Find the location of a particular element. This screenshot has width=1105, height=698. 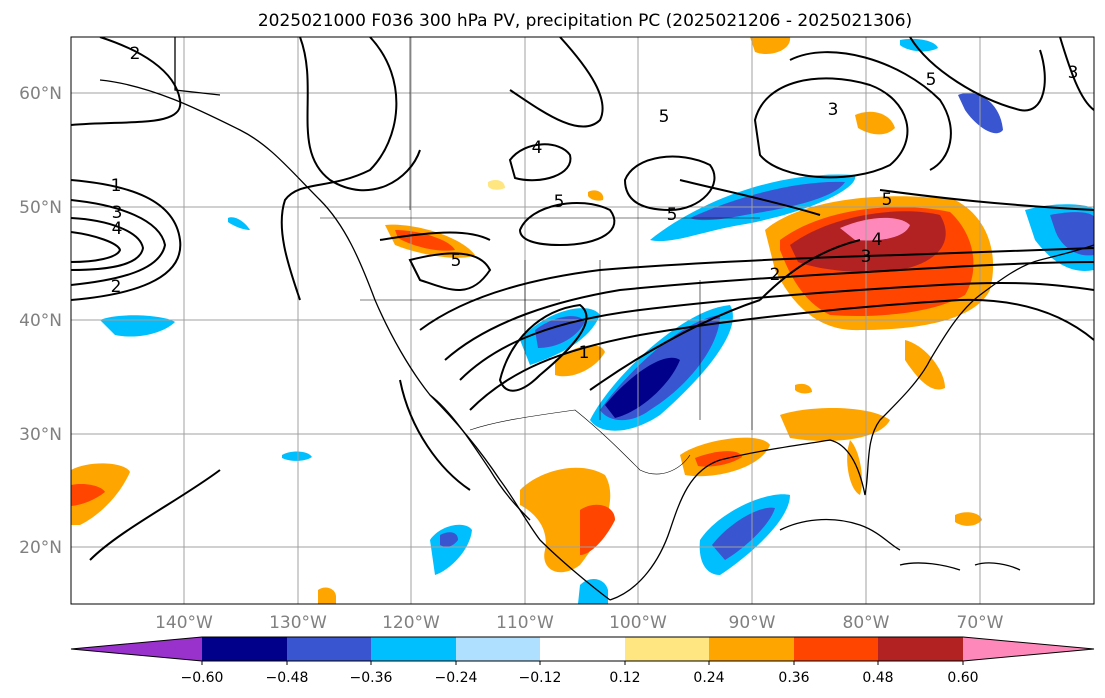

colorbar-tick-label: −0.12 is located at coordinates (540, 678).